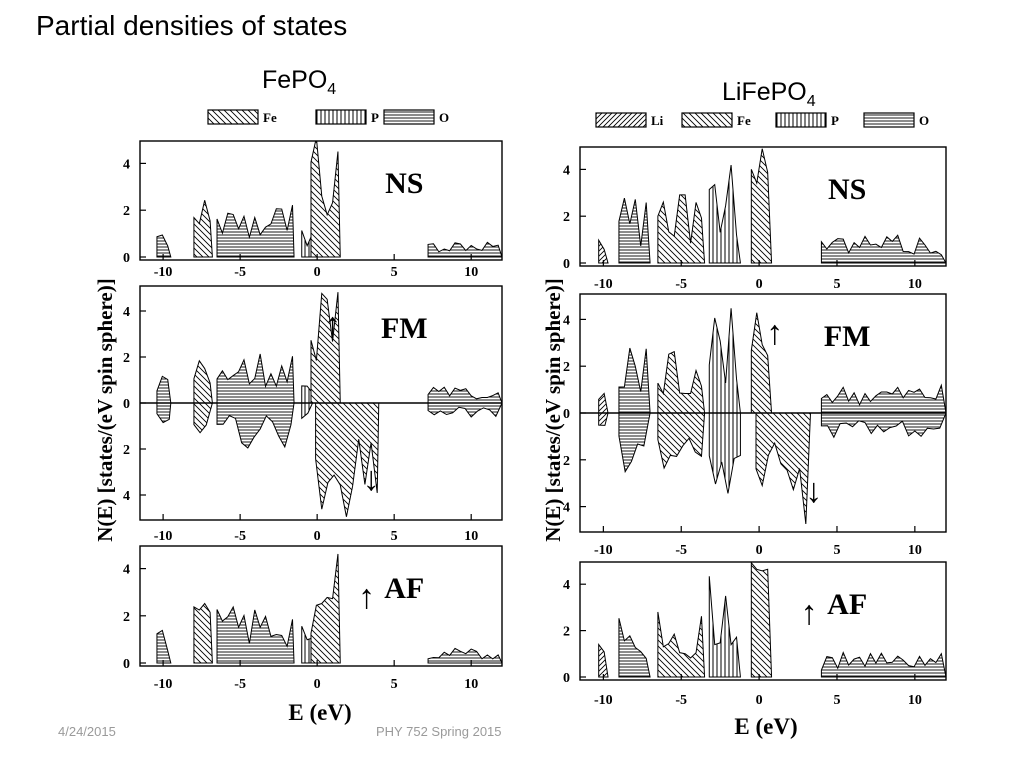  I want to click on footer-date: 4/24/2015, so click(87, 731).